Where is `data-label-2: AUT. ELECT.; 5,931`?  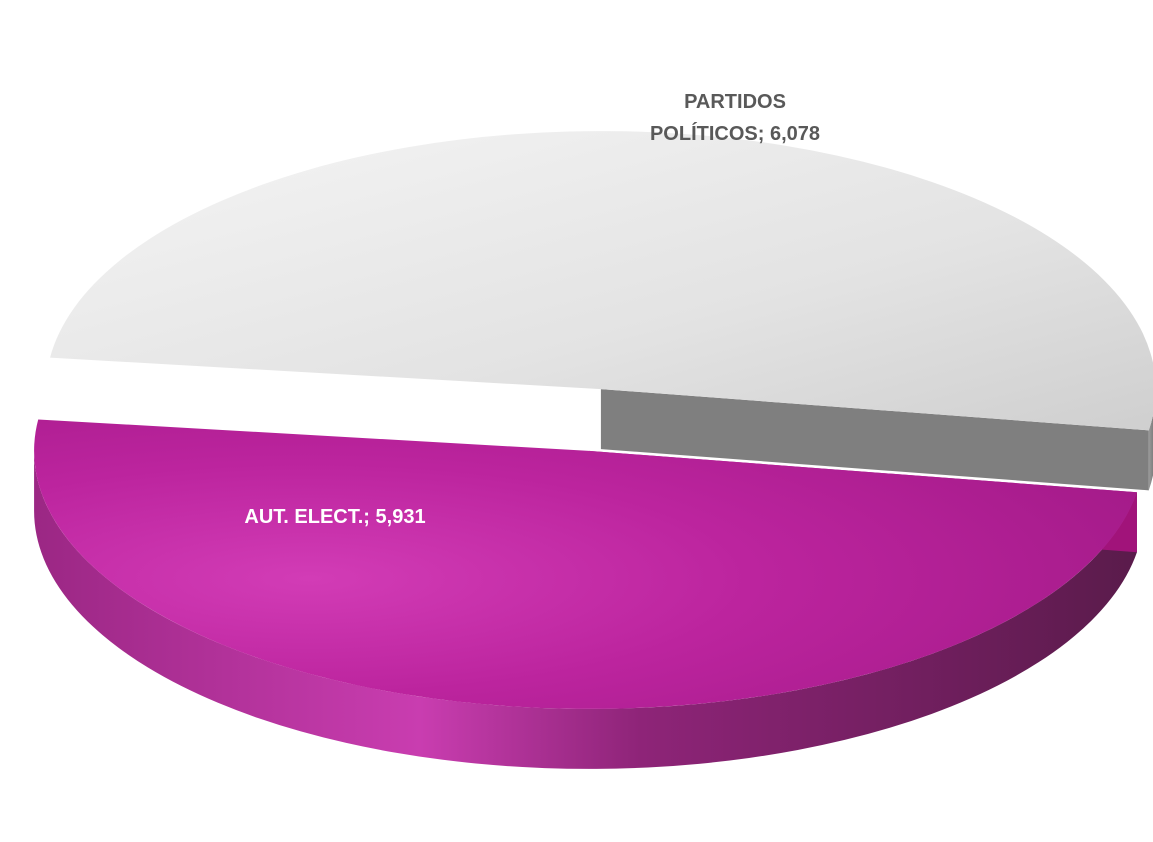 data-label-2: AUT. ELECT.; 5,931 is located at coordinates (334, 517).